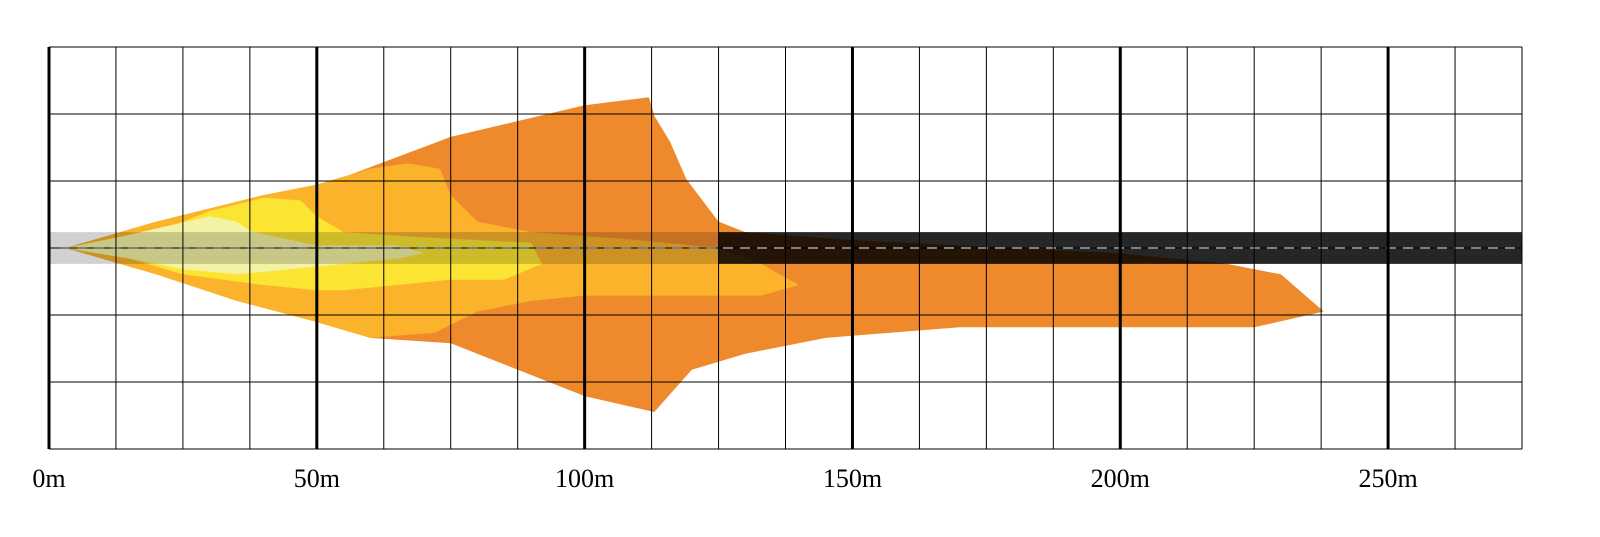  I want to click on x-tick-label: 100m, so click(584, 478).